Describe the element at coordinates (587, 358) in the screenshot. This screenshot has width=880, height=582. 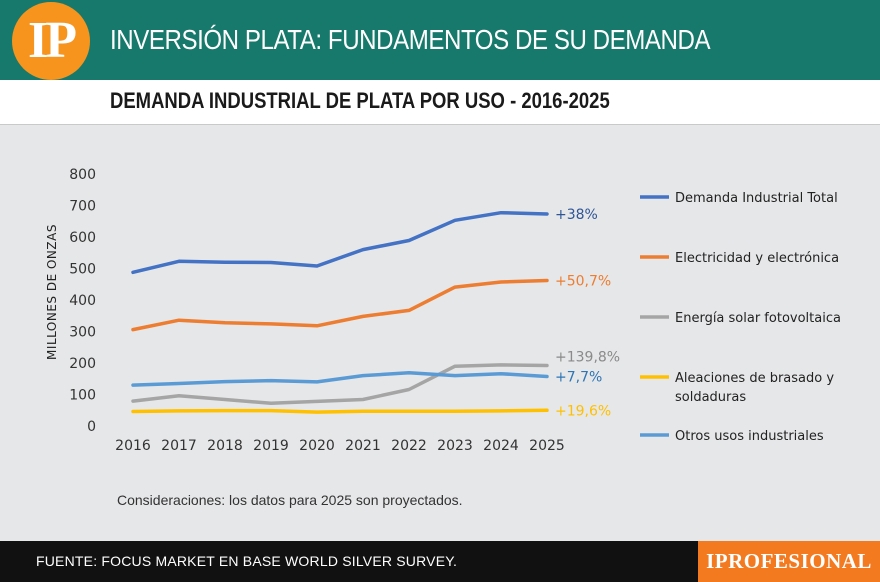
I see `series-end-label: +139,8%` at that location.